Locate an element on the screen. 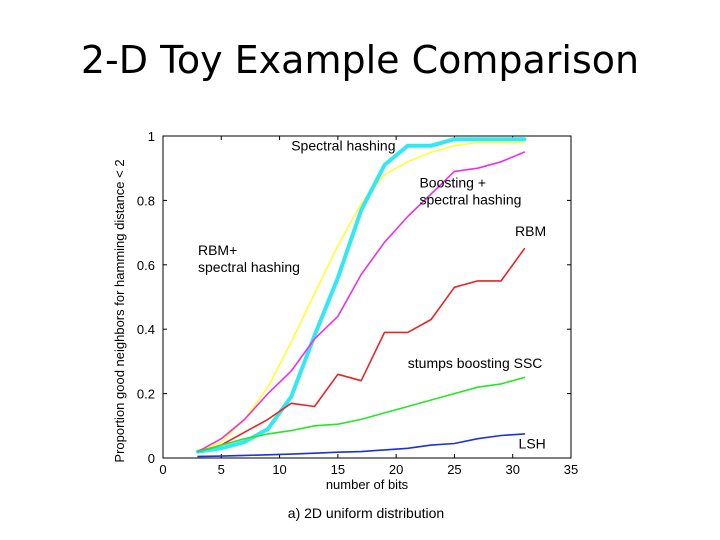 This screenshot has height=540, width=720. series-line-stumps-boosting-ssc is located at coordinates (361, 414).